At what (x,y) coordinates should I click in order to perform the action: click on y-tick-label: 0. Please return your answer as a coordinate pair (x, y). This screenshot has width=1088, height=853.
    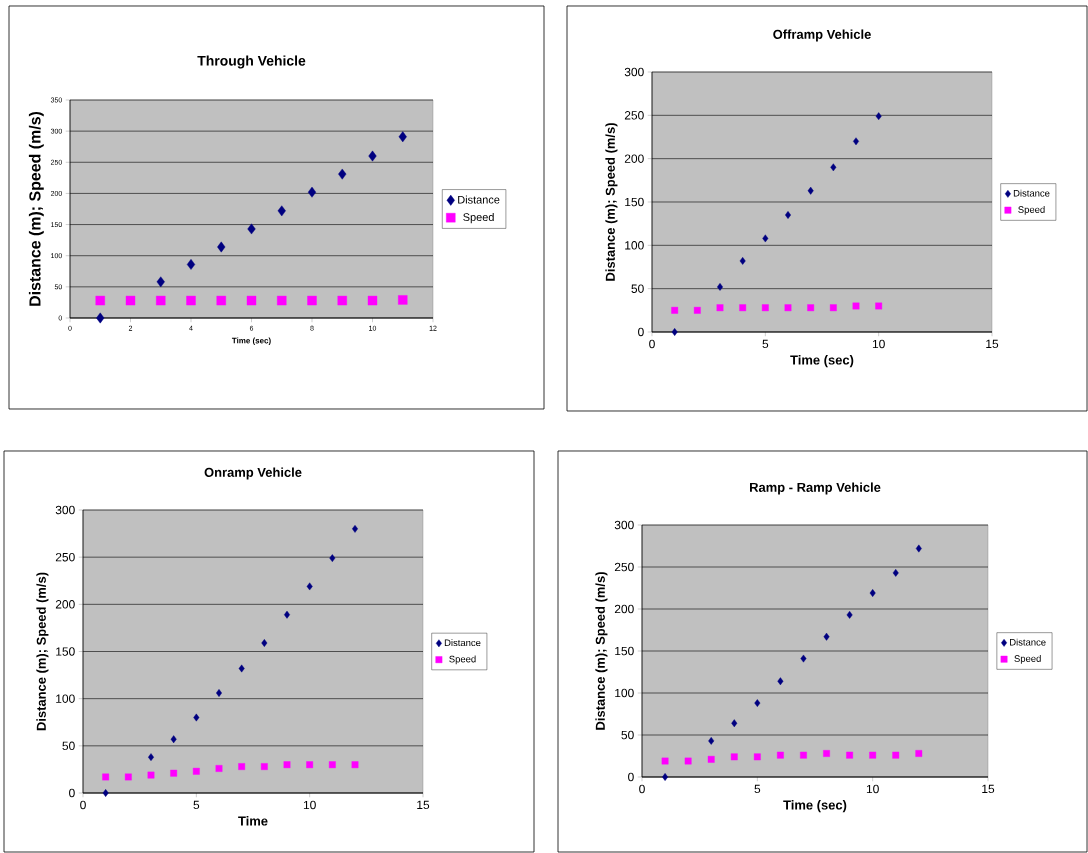
    Looking at the image, I should click on (631, 777).